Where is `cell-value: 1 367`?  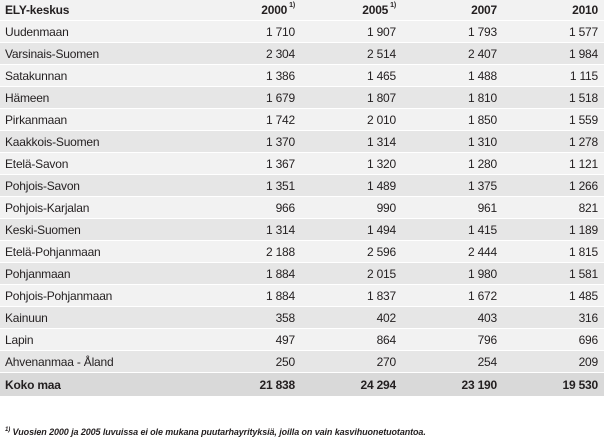 cell-value: 1 367 is located at coordinates (250, 163).